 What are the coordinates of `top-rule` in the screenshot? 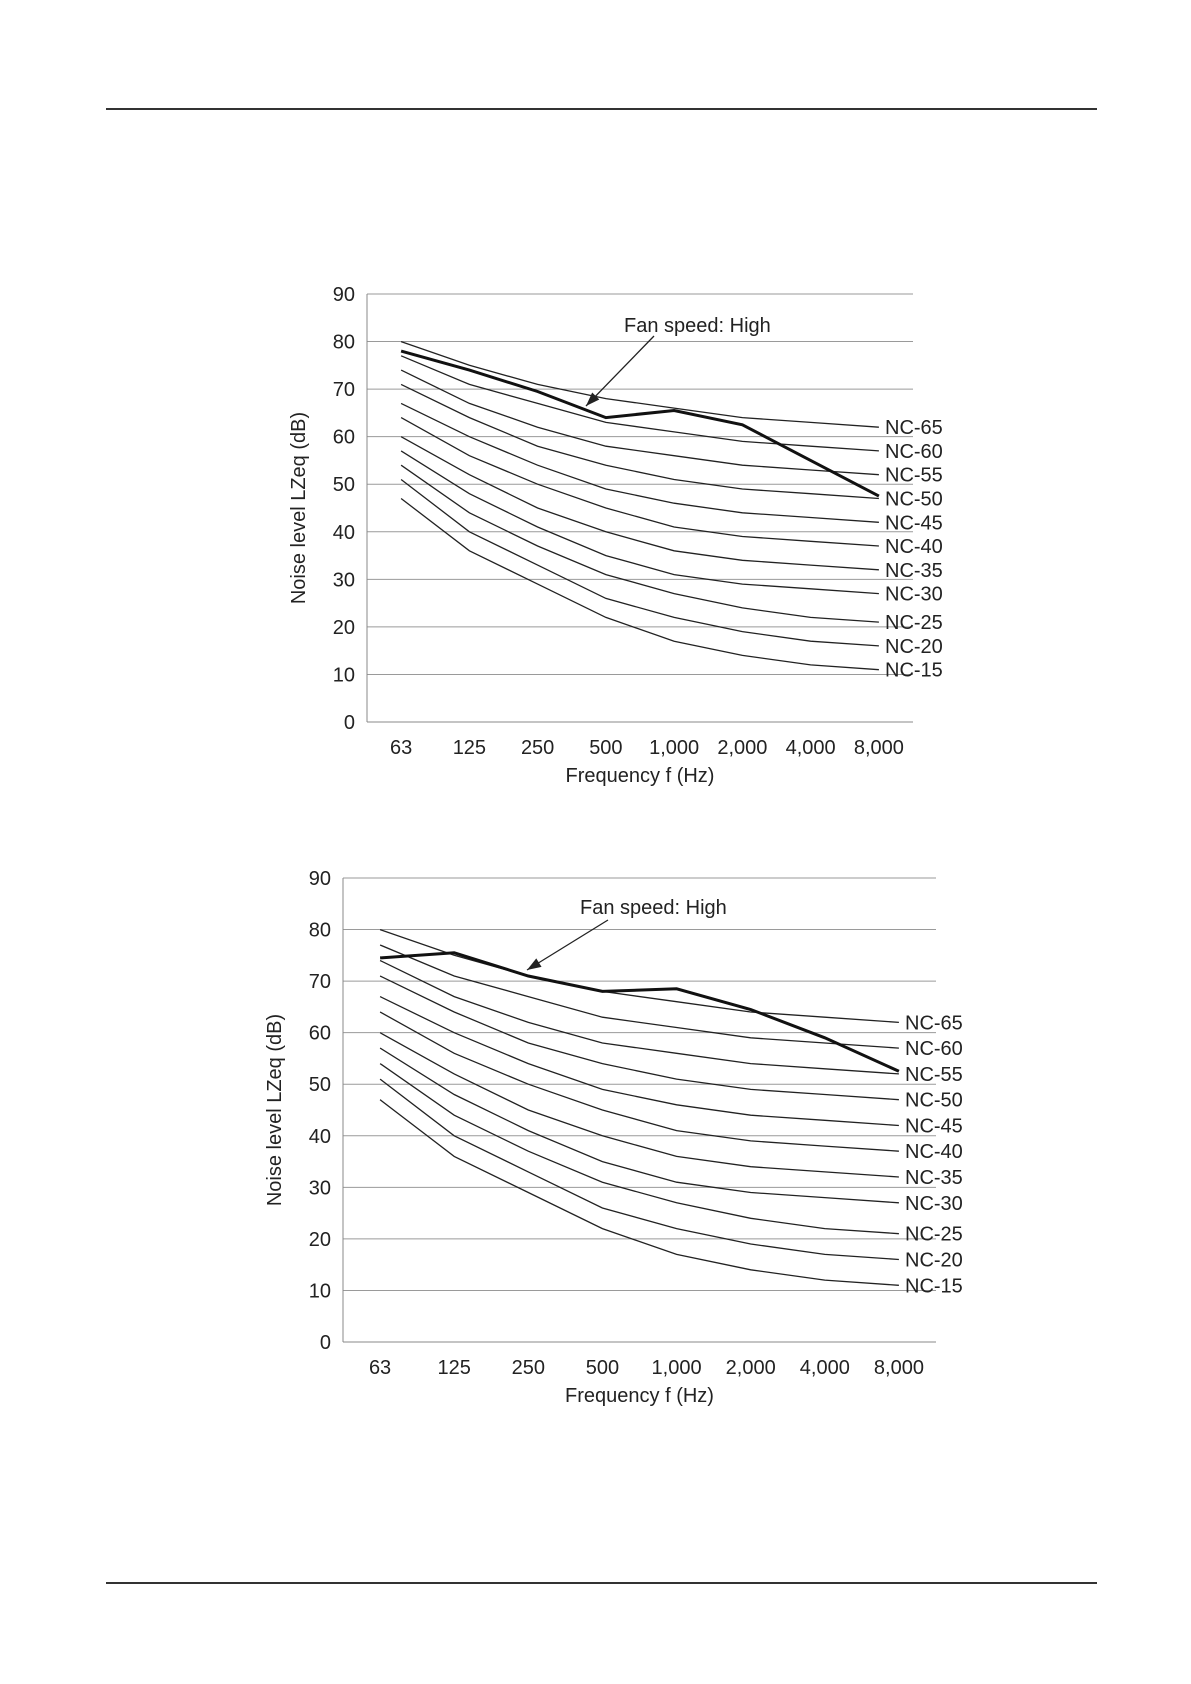 It's located at (601, 109).